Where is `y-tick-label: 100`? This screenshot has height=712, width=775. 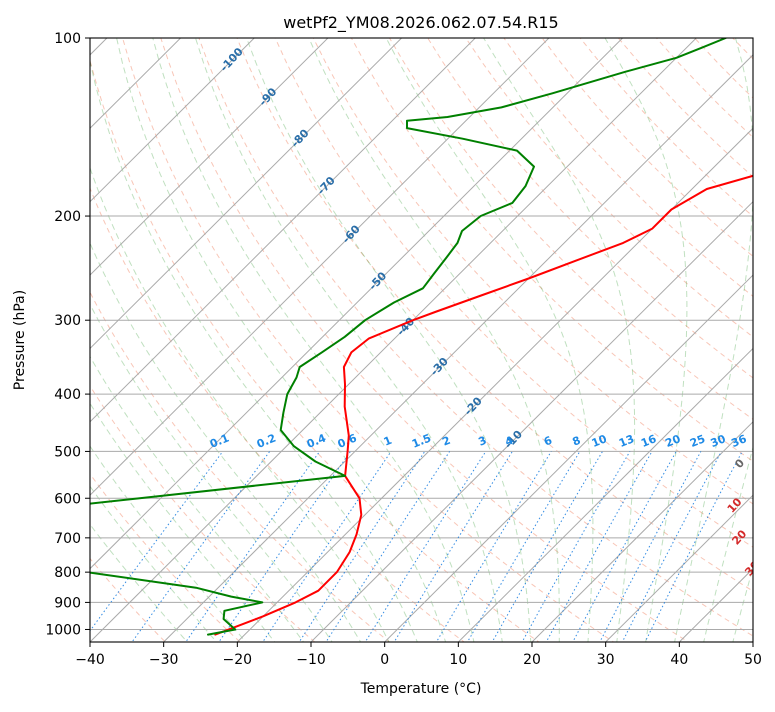 y-tick-label: 100 is located at coordinates (67, 39).